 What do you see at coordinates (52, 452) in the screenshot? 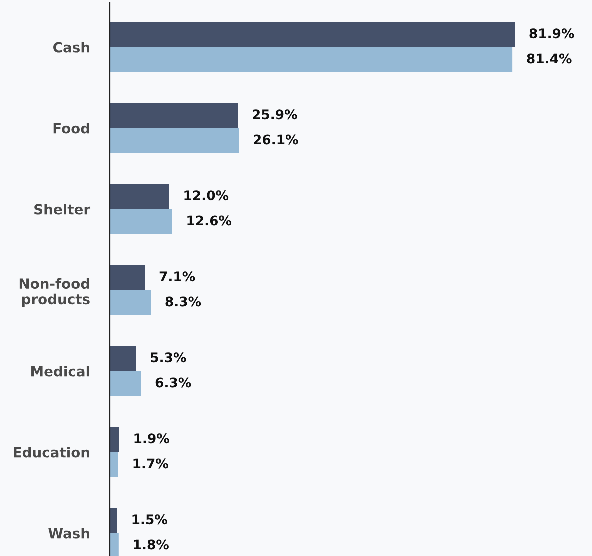
I see `y-tick-label: Education` at bounding box center [52, 452].